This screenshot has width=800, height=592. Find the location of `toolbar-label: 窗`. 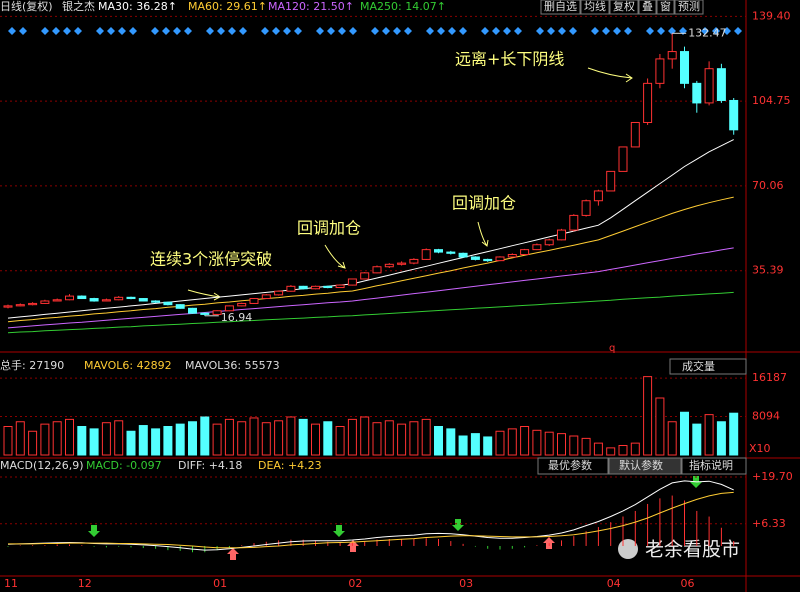

toolbar-label: 窗 is located at coordinates (665, 6).